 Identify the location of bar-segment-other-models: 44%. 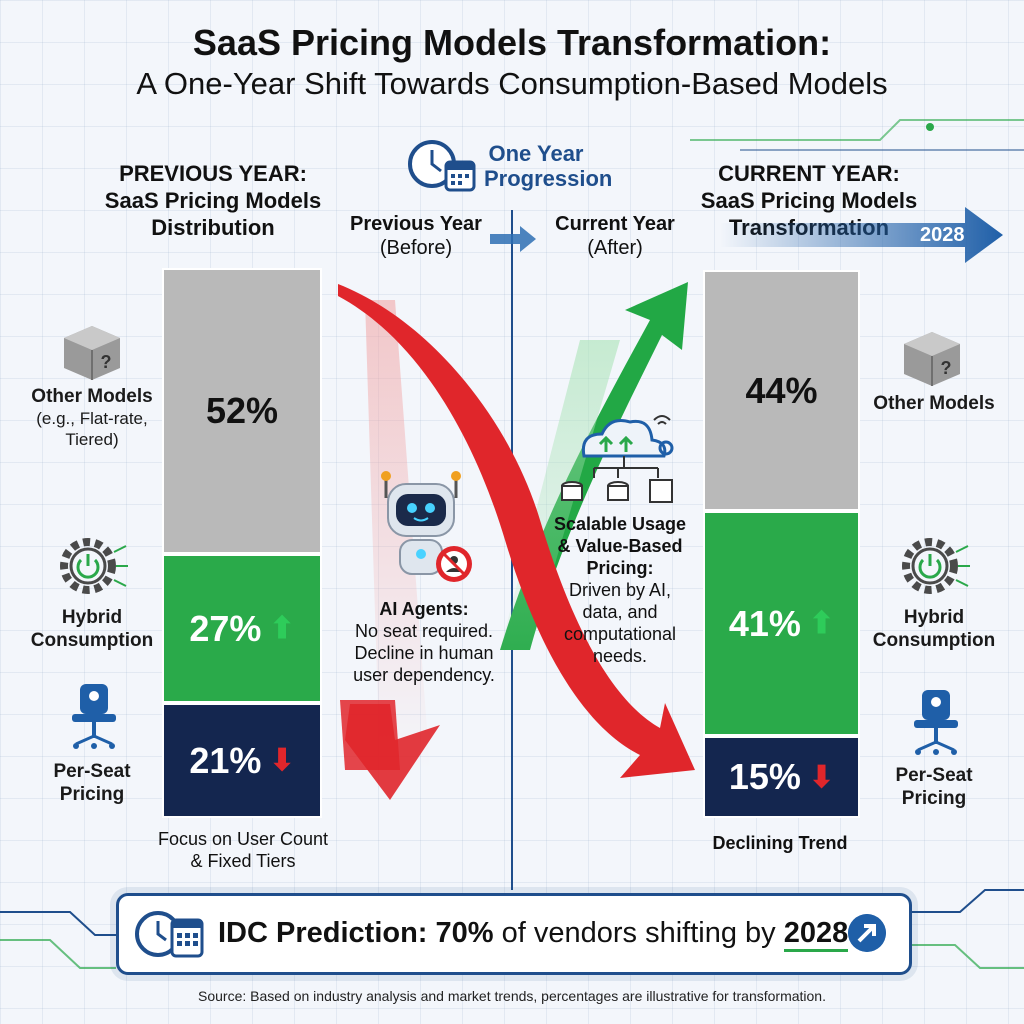
(781, 390).